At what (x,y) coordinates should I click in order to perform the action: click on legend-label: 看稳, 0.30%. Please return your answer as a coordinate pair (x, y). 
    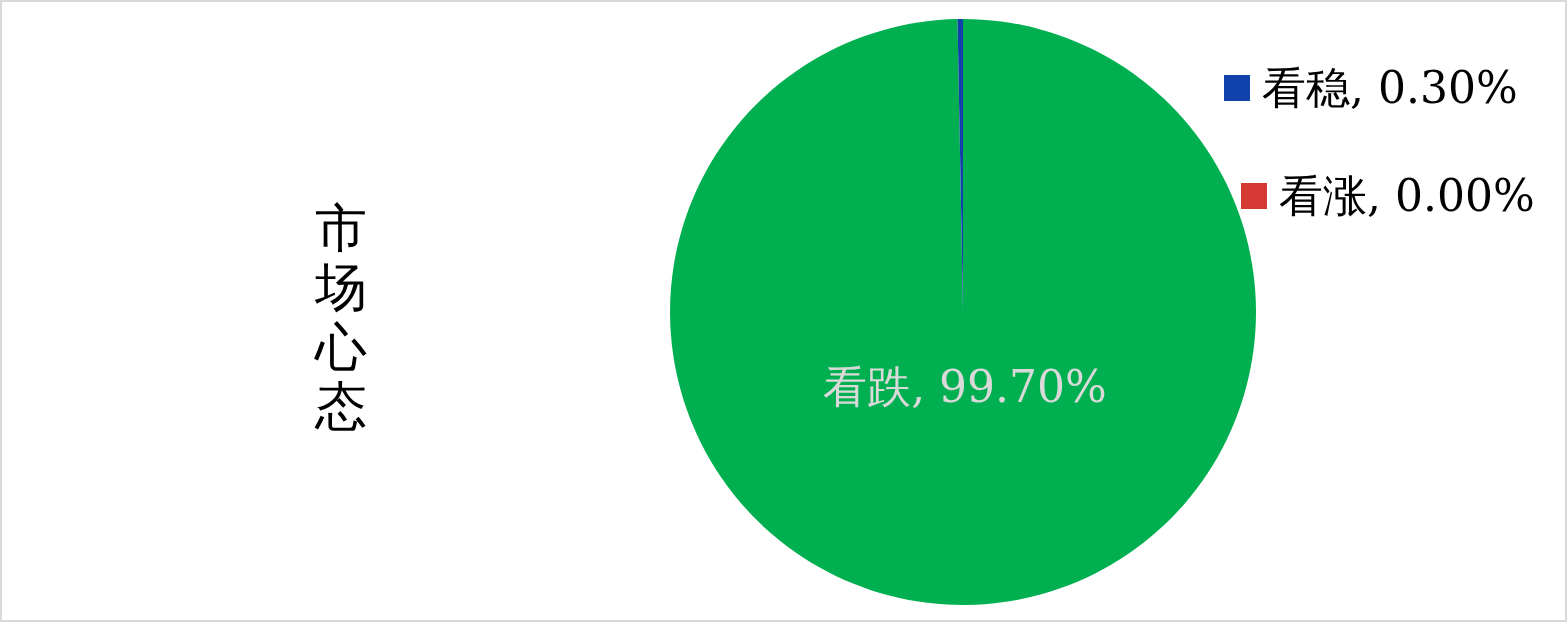
    Looking at the image, I should click on (1390, 87).